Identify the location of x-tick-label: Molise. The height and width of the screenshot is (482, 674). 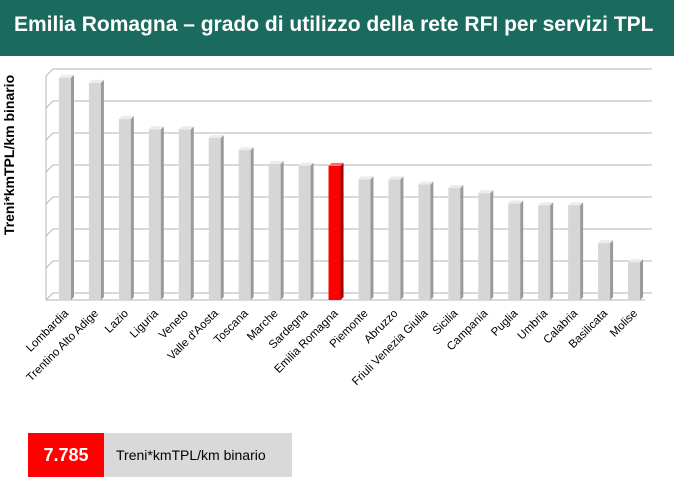
(624, 324).